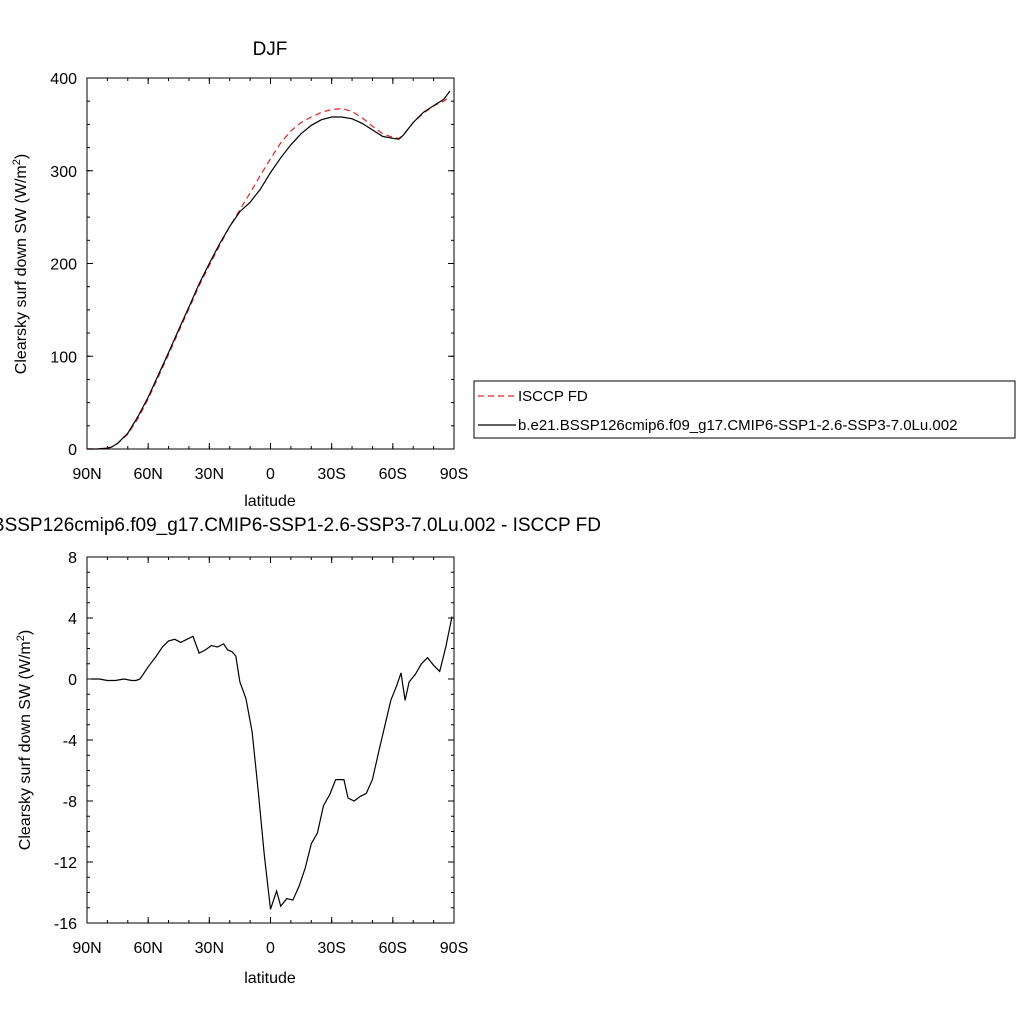  What do you see at coordinates (20, 264) in the screenshot?
I see `top-plot-ylabel: Clearsky surf down SW (W/m2)` at bounding box center [20, 264].